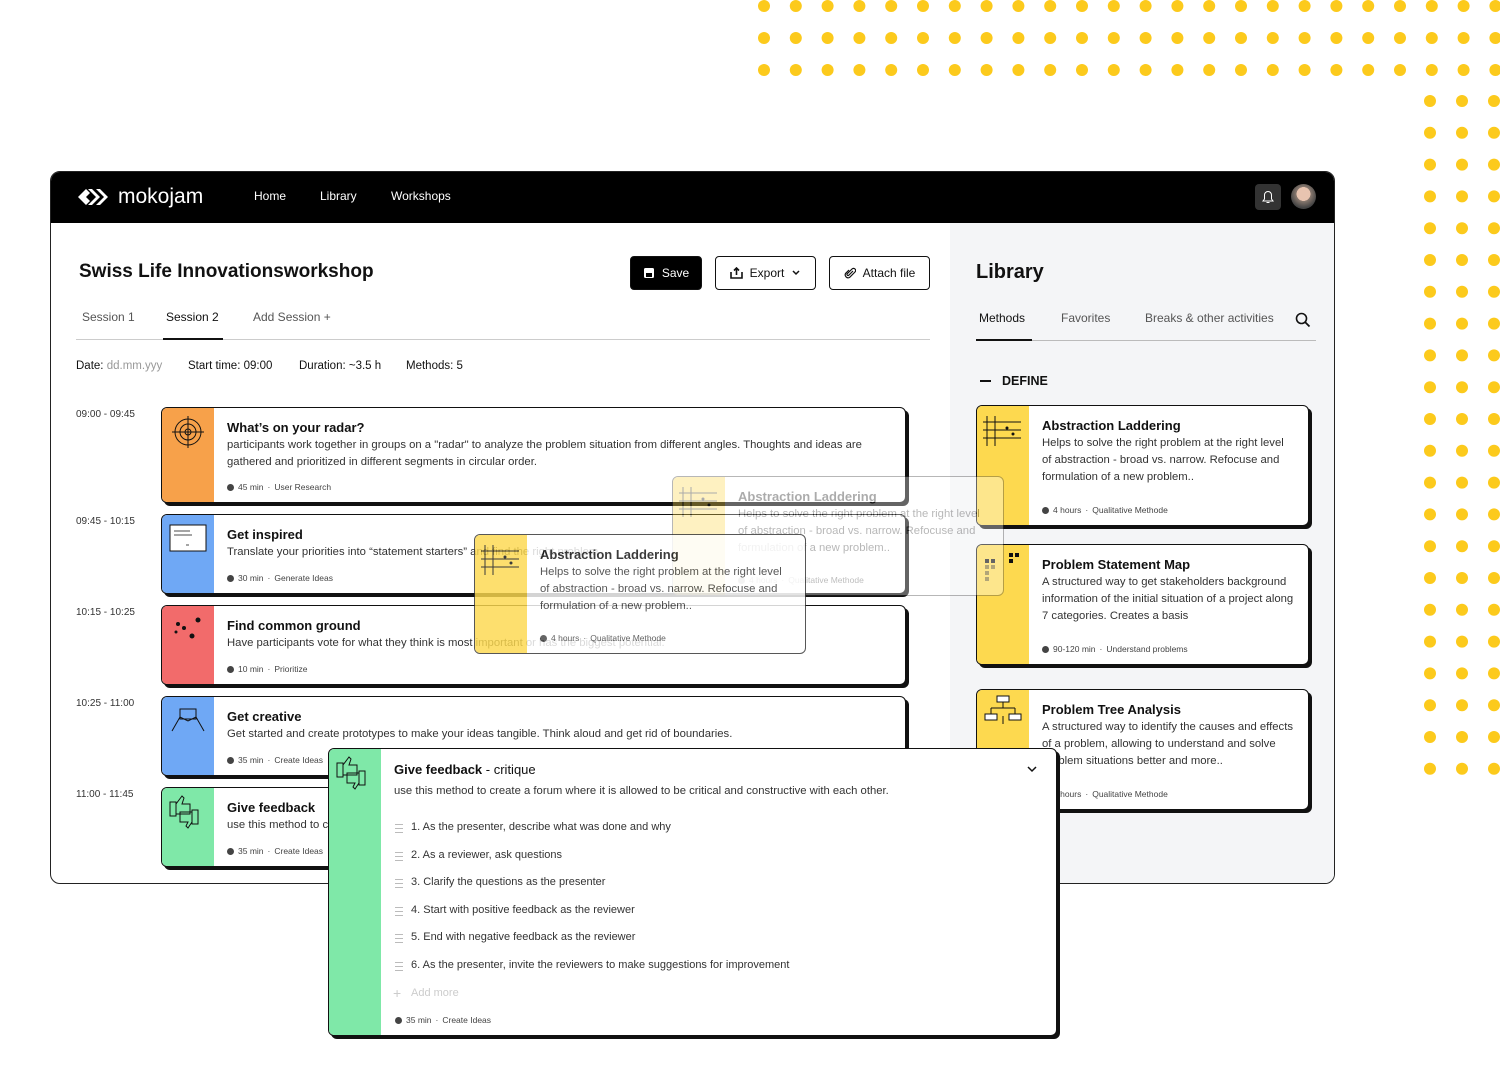 The width and height of the screenshot is (1500, 1068). What do you see at coordinates (985, 381) in the screenshot?
I see `collapse-icon` at bounding box center [985, 381].